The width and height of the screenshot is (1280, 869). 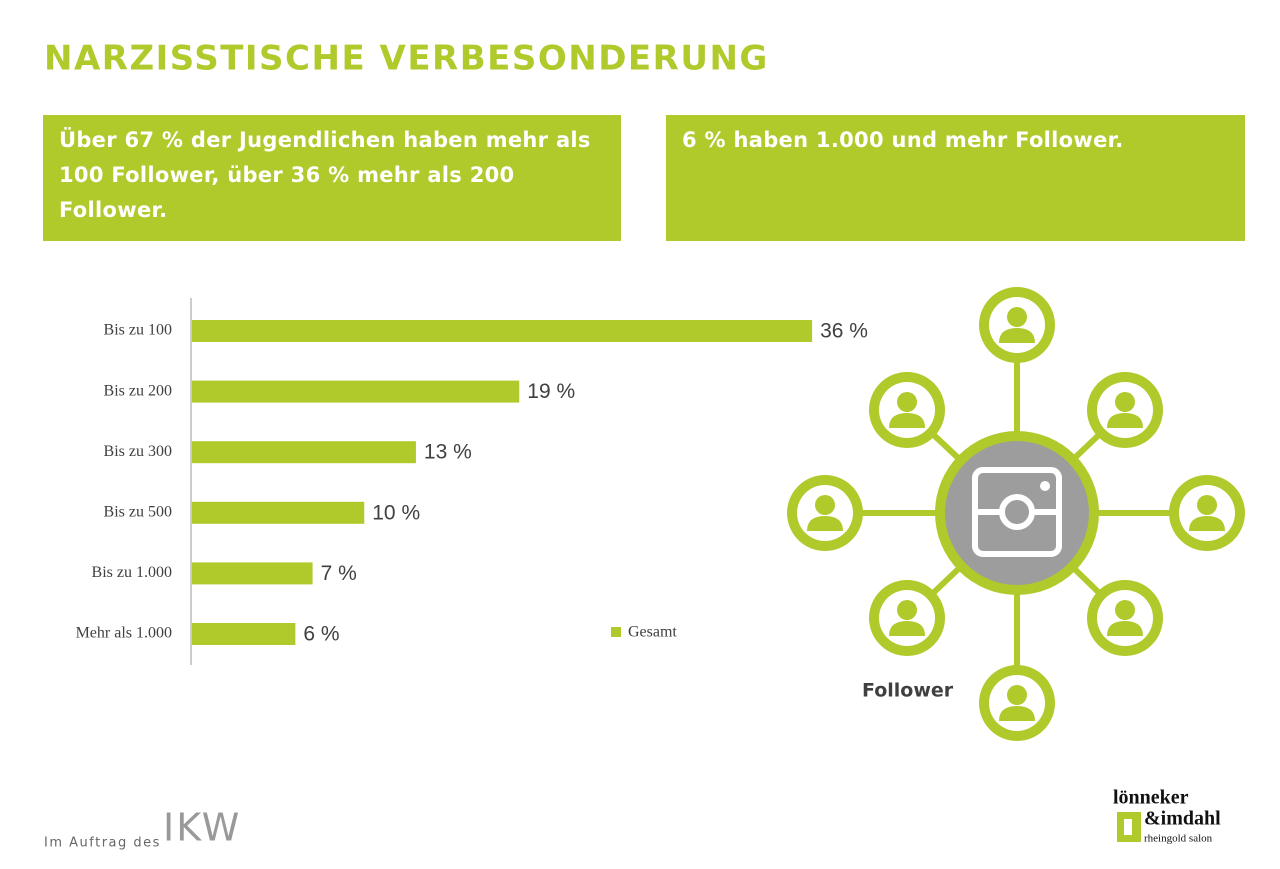 What do you see at coordinates (396, 512) in the screenshot?
I see `value-label: 10 %` at bounding box center [396, 512].